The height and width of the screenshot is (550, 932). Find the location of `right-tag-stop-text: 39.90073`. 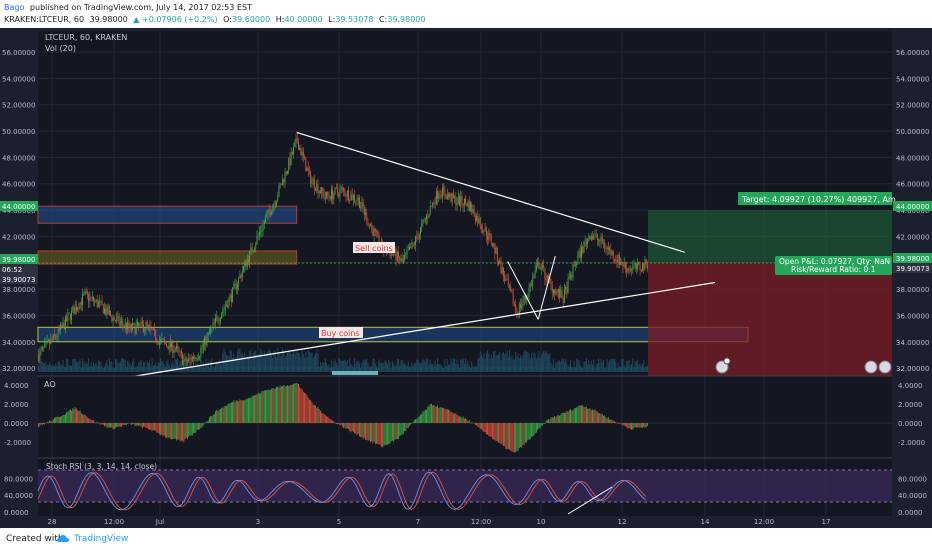

right-tag-stop-text: 39.90073 is located at coordinates (912, 269).